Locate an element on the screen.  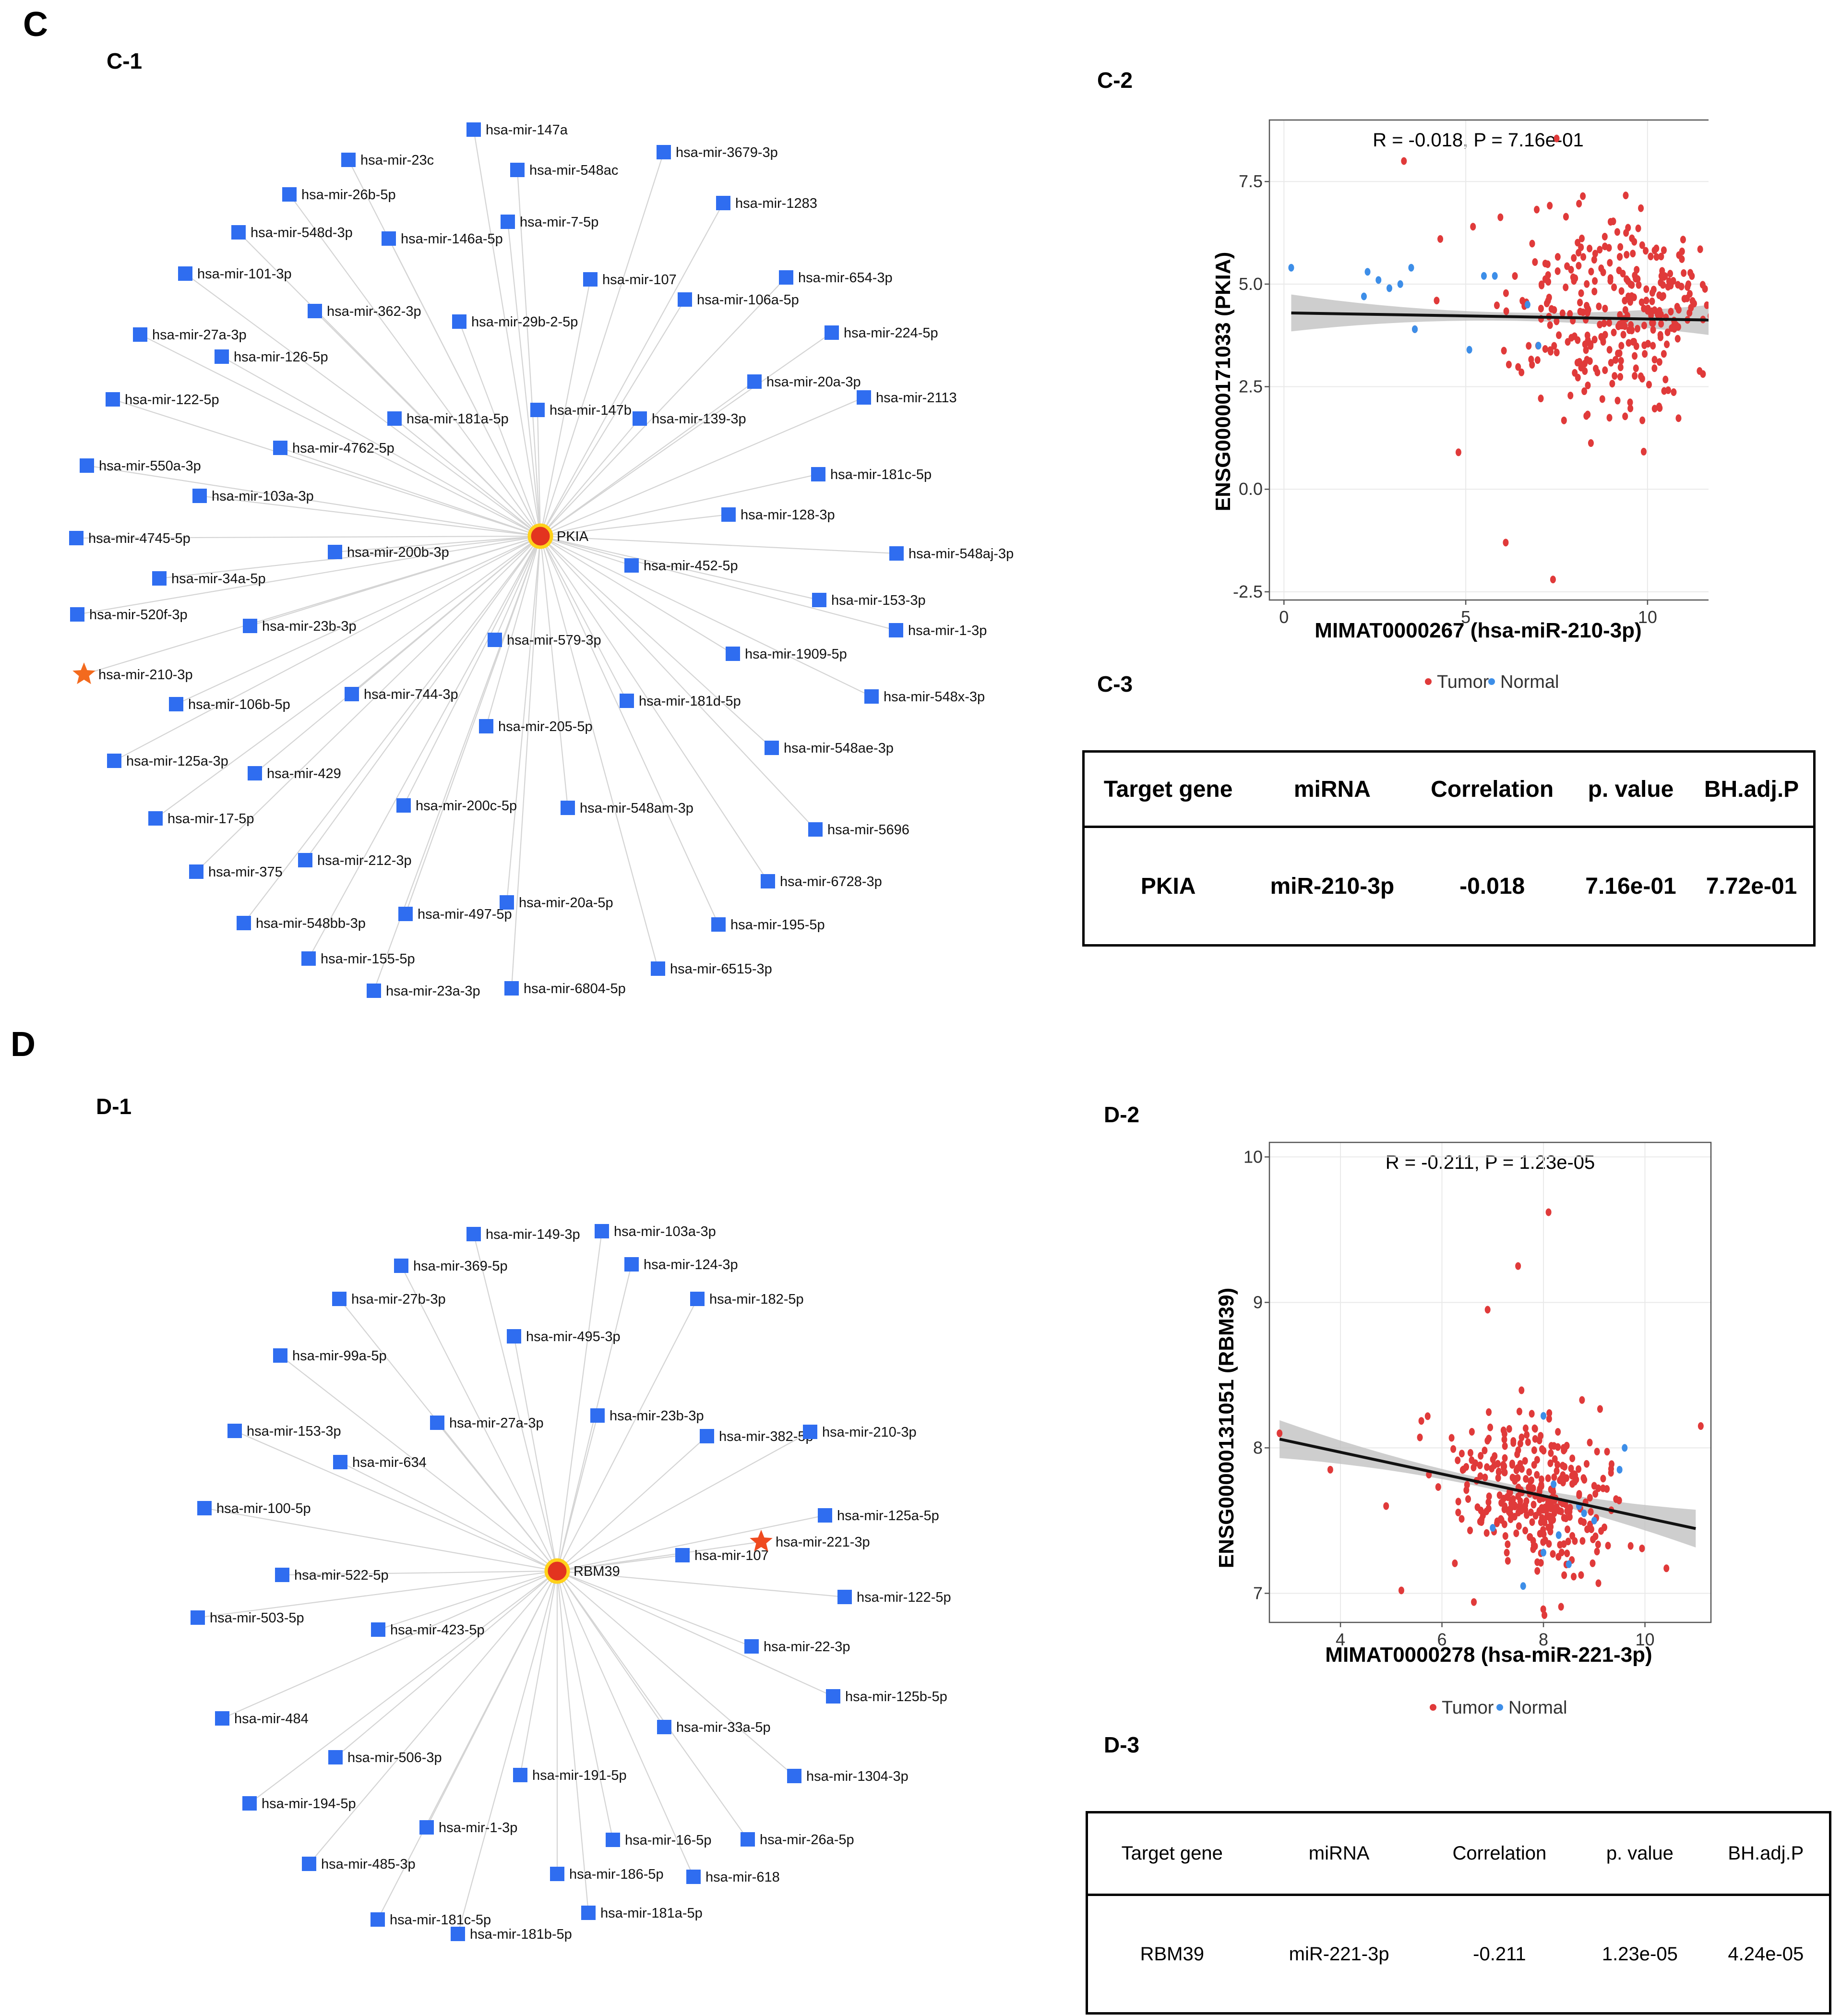
mirna-node: hsa-mir-106a-5p is located at coordinates (738, 300).